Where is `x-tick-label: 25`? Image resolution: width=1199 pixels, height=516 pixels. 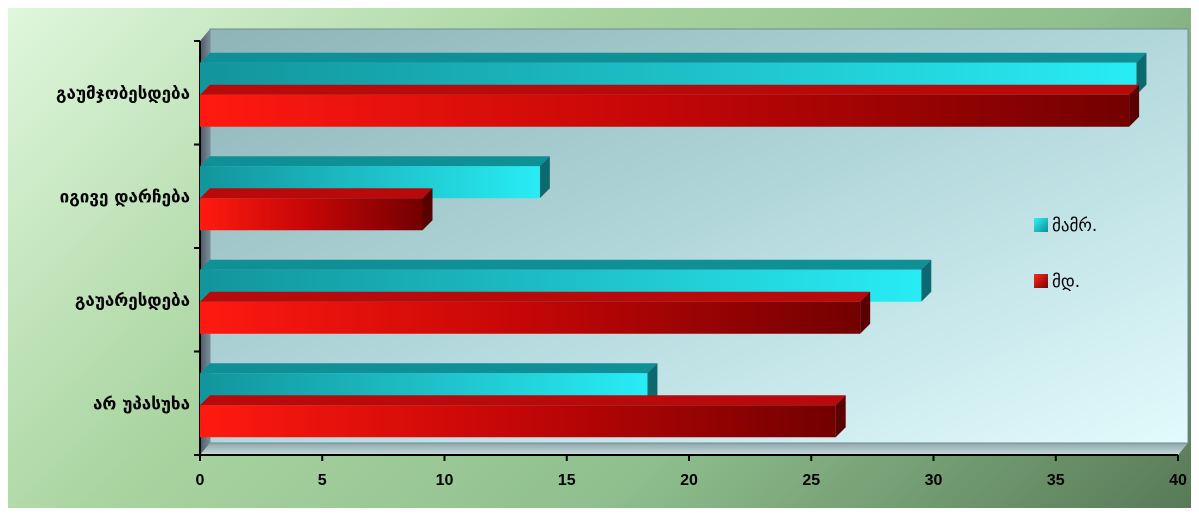 x-tick-label: 25 is located at coordinates (811, 480).